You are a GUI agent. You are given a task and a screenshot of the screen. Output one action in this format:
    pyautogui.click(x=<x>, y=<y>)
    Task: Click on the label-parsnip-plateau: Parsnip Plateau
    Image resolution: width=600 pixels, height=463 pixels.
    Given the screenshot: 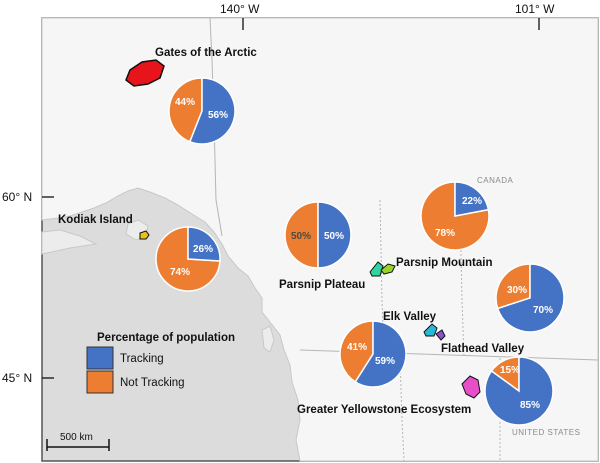 What is the action you would take?
    pyautogui.click(x=322, y=285)
    